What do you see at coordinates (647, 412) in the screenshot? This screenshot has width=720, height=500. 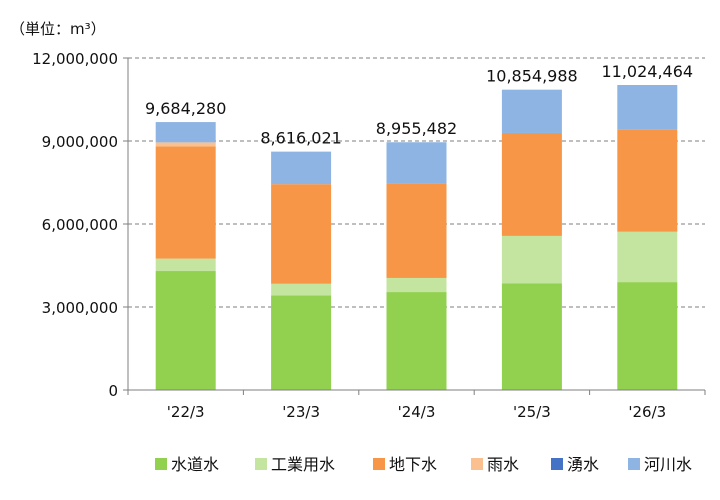 I see `x-tick-label: '26/3` at bounding box center [647, 412].